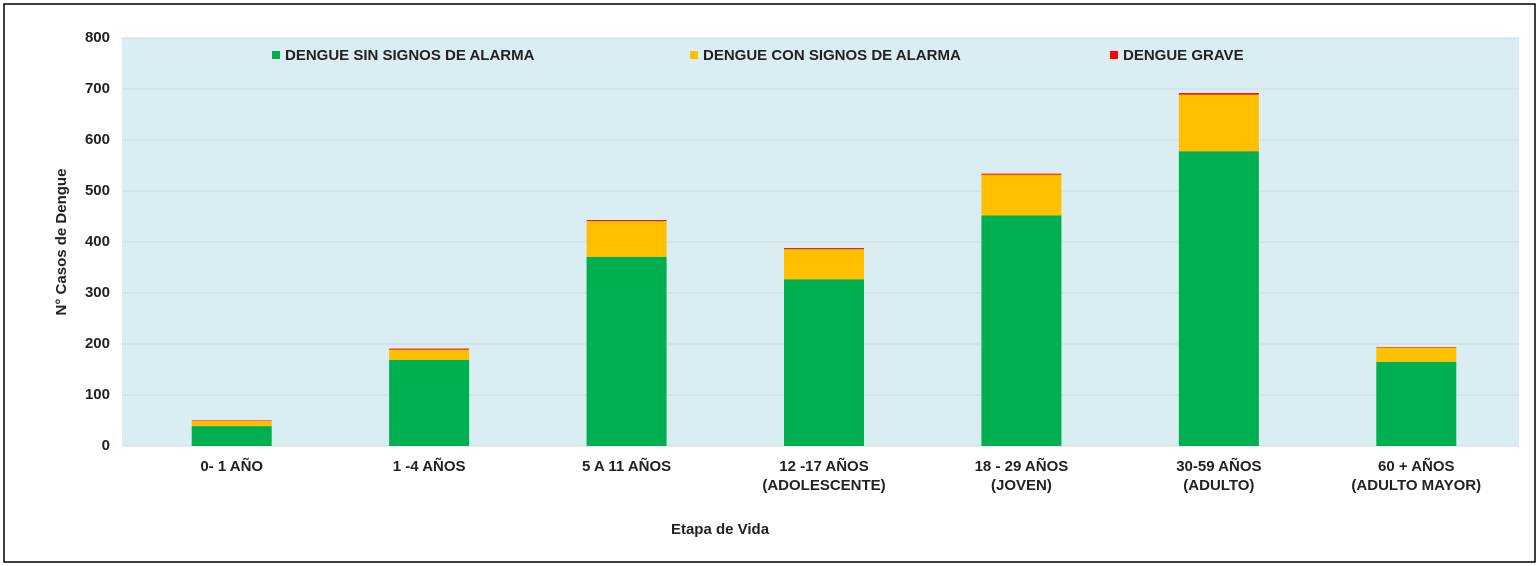 The width and height of the screenshot is (1539, 566). Describe the element at coordinates (231, 466) in the screenshot. I see `x-tick-label: 0- 1 AÑO` at that location.